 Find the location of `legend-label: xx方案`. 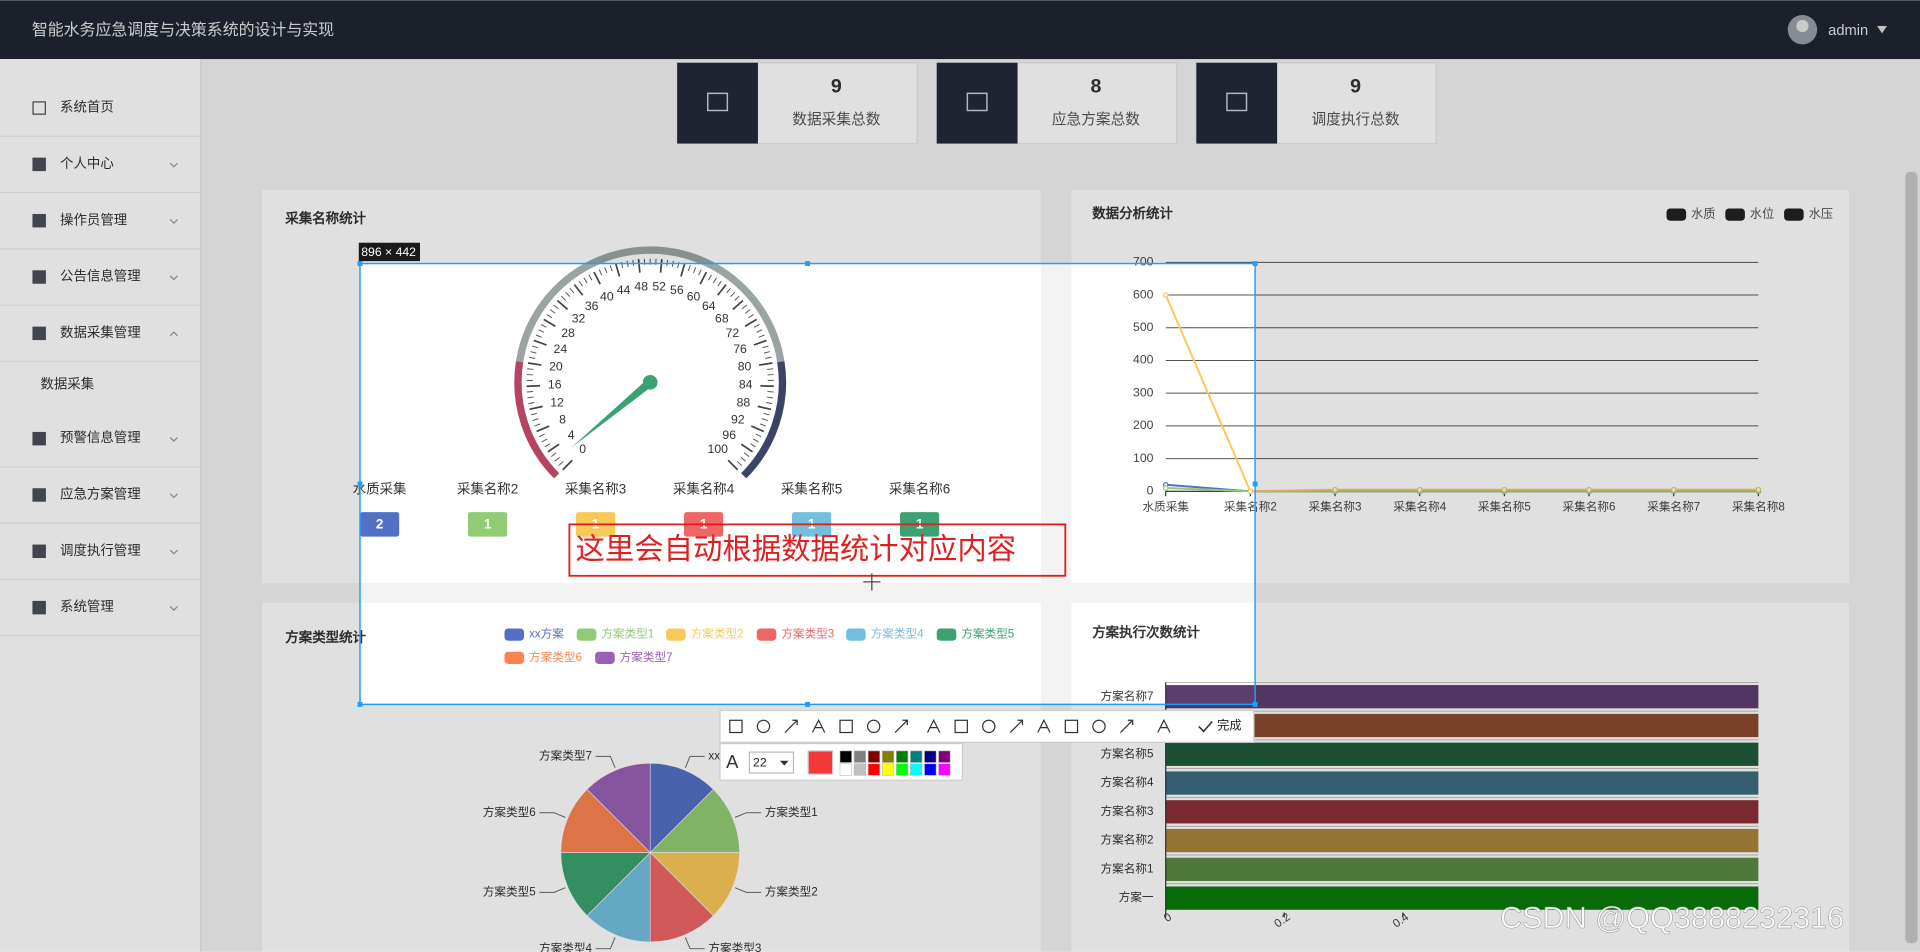

legend-label: xx方案 is located at coordinates (546, 634).